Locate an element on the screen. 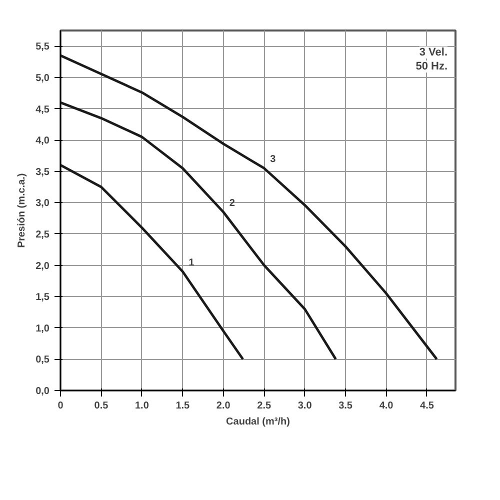 This screenshot has width=500, height=500. y-tick-label: 0,0 is located at coordinates (43, 391).